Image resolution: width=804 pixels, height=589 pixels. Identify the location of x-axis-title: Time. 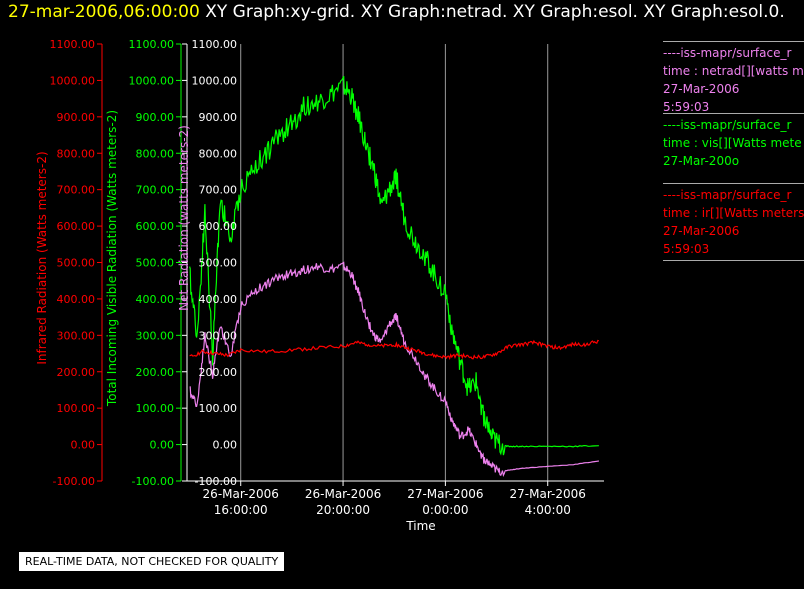
(420, 526).